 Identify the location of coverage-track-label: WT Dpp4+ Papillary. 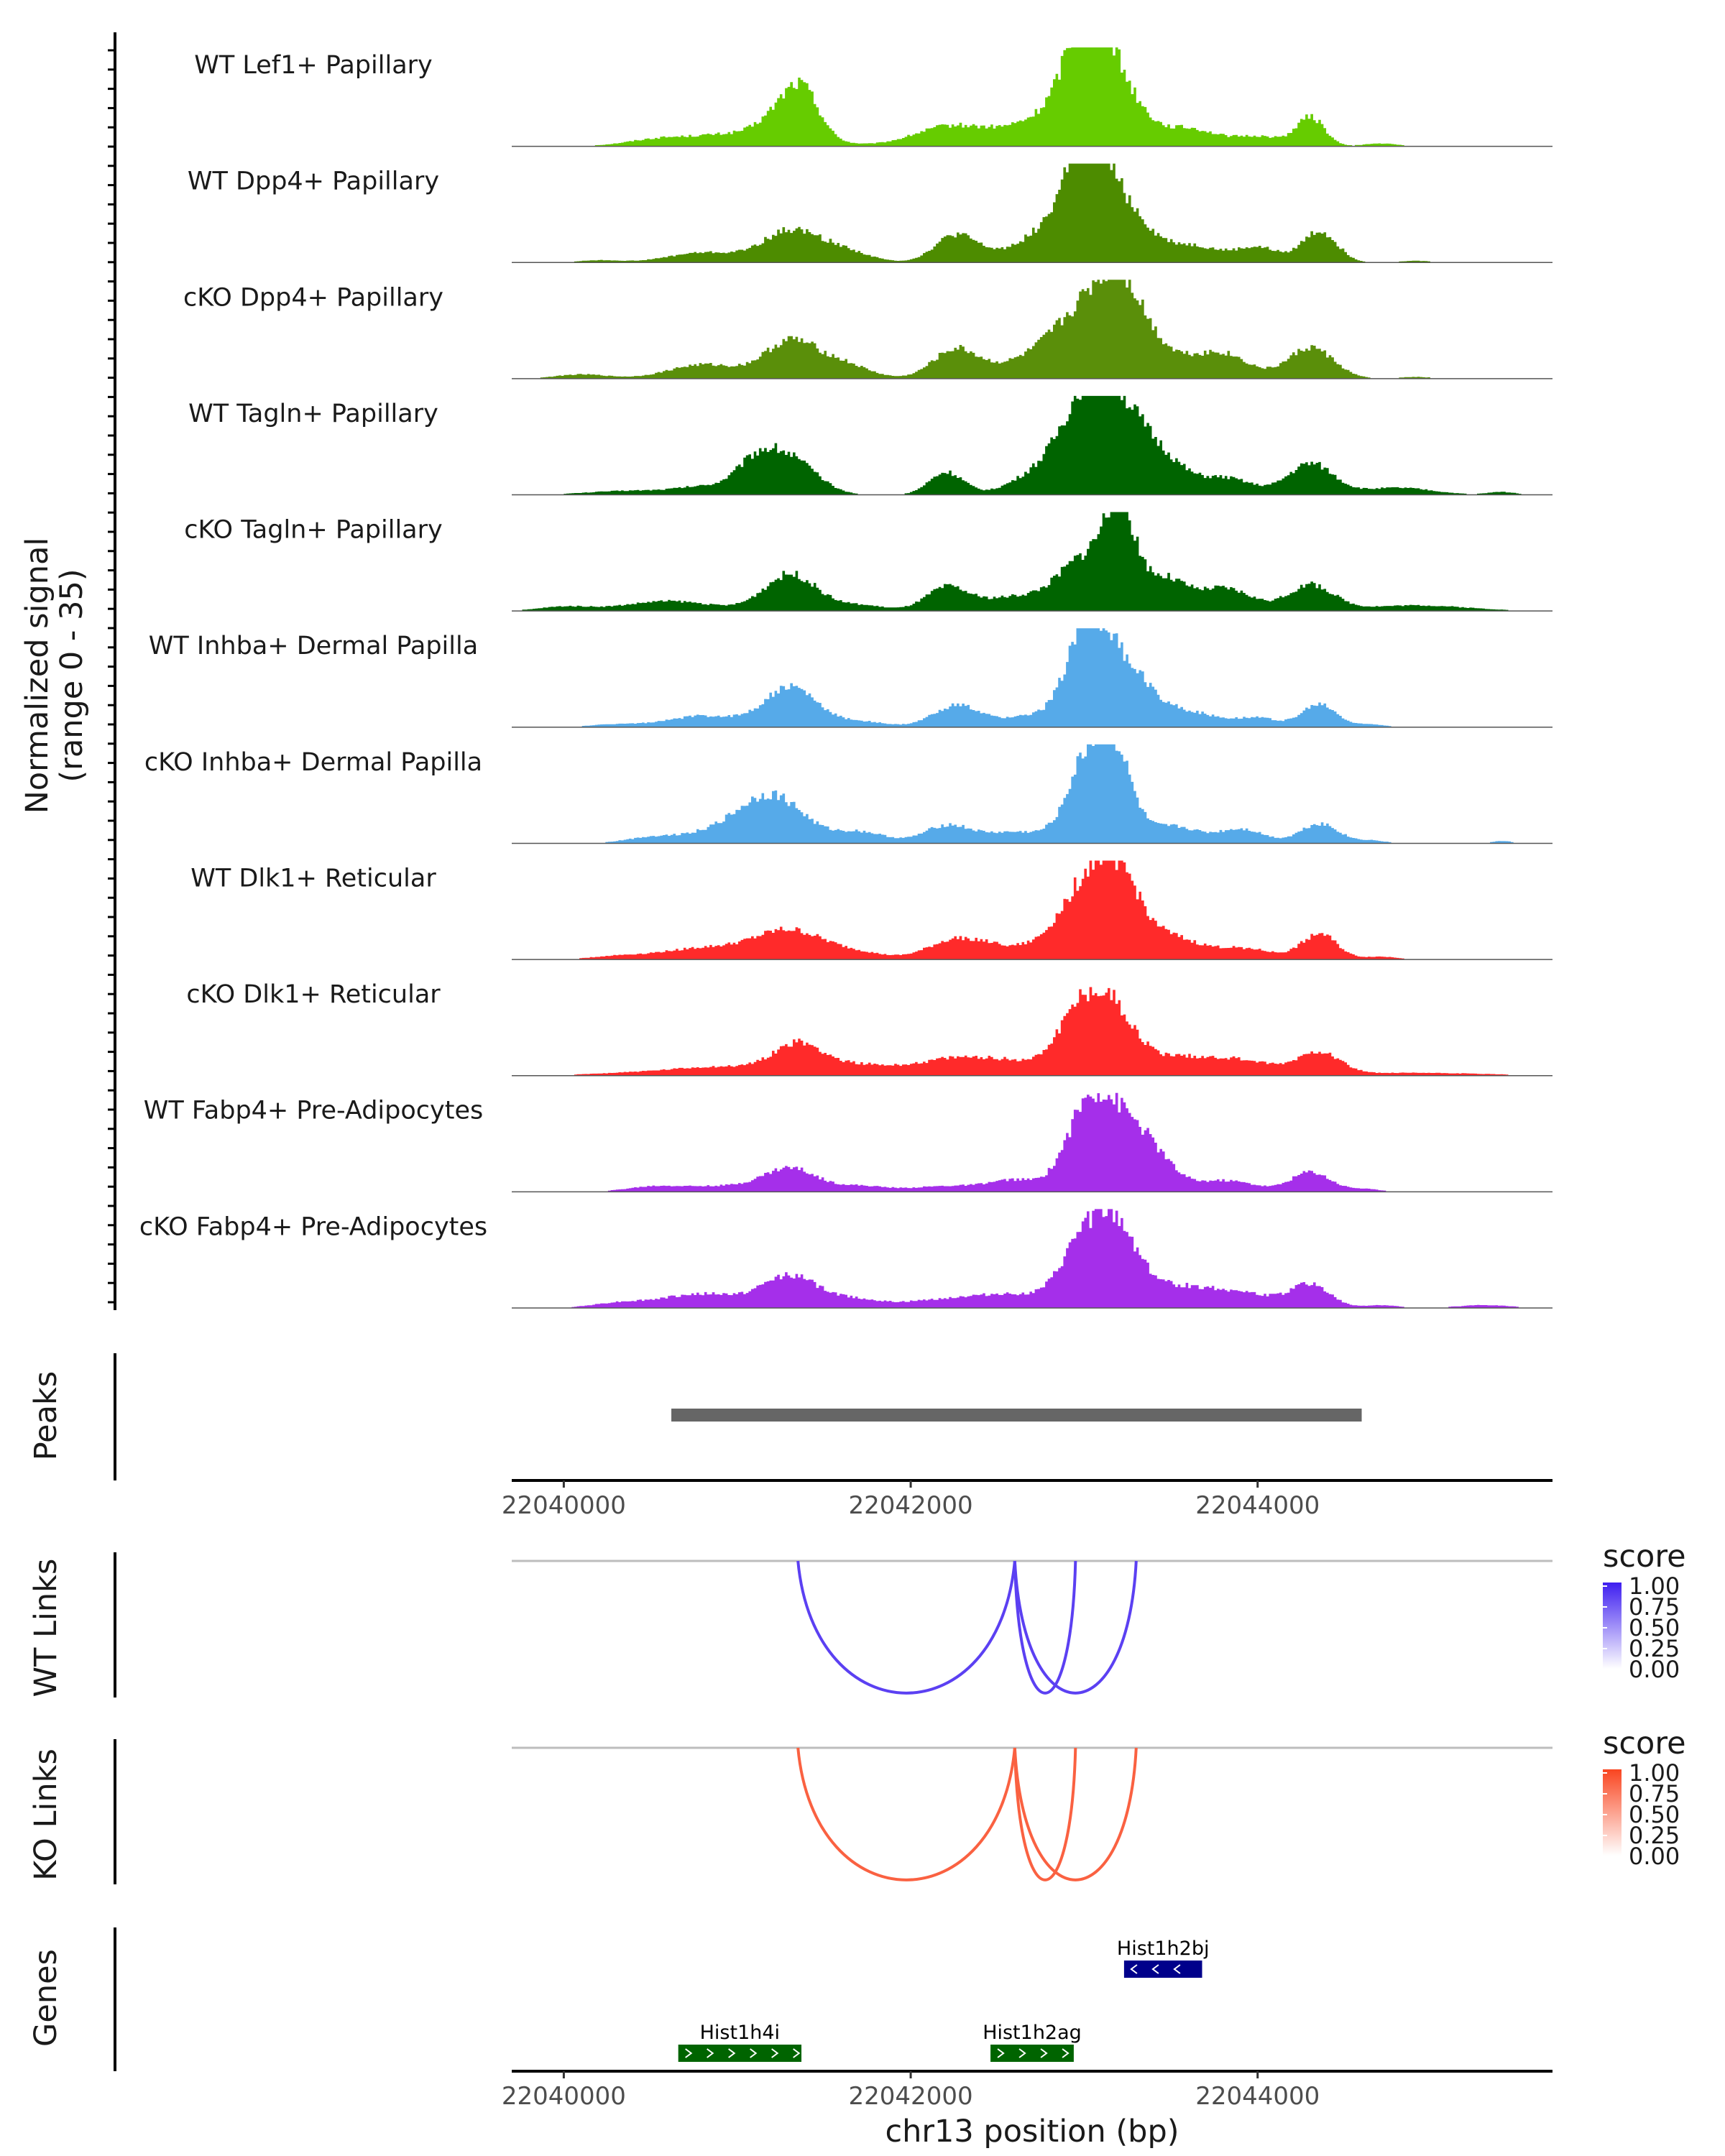
(313, 182).